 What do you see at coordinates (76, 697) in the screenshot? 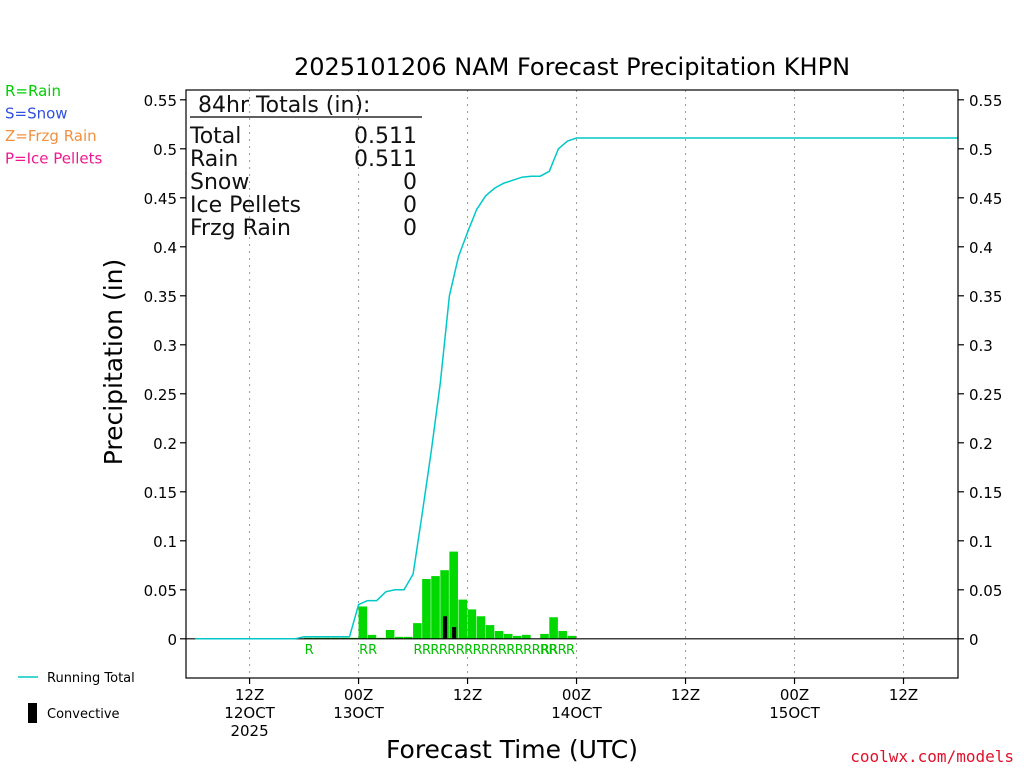
I see `series-legend: Running Total Convective` at bounding box center [76, 697].